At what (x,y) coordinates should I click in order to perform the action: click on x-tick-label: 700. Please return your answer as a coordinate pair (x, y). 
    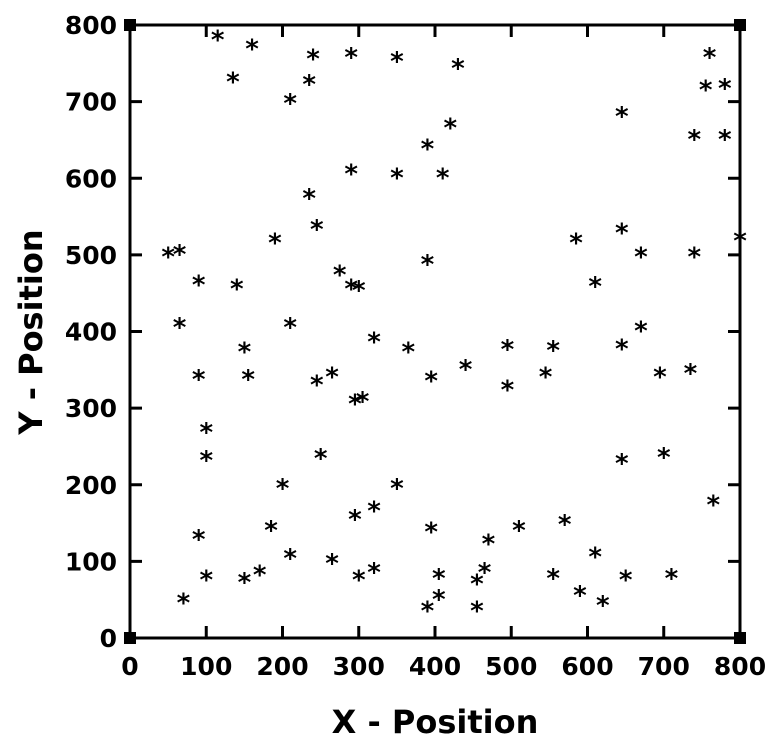
    Looking at the image, I should click on (664, 666).